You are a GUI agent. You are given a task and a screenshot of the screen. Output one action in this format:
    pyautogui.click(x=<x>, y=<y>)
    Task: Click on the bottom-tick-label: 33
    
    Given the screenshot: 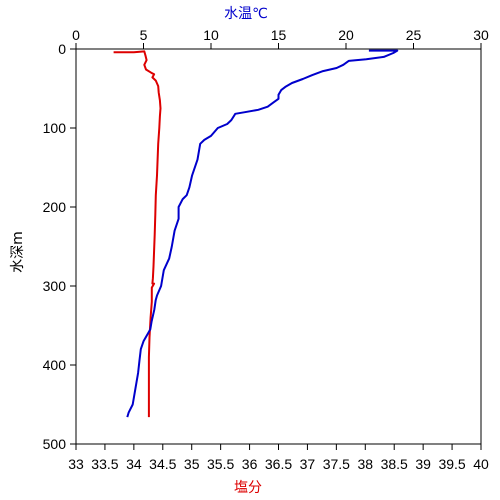 What is the action you would take?
    pyautogui.click(x=76, y=464)
    